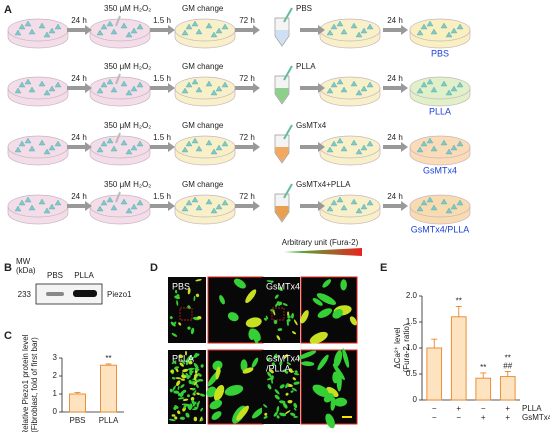 This screenshot has height=432, width=550. Describe the element at coordinates (85, 293) in the screenshot. I see `band` at that location.